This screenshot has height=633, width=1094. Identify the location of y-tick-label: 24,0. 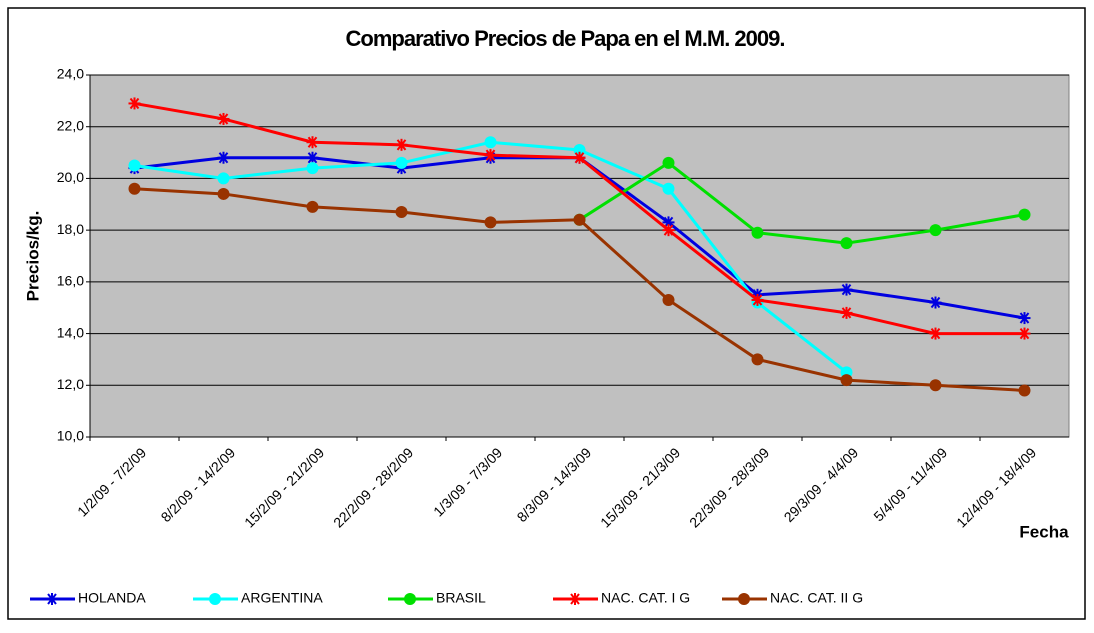
(70, 74).